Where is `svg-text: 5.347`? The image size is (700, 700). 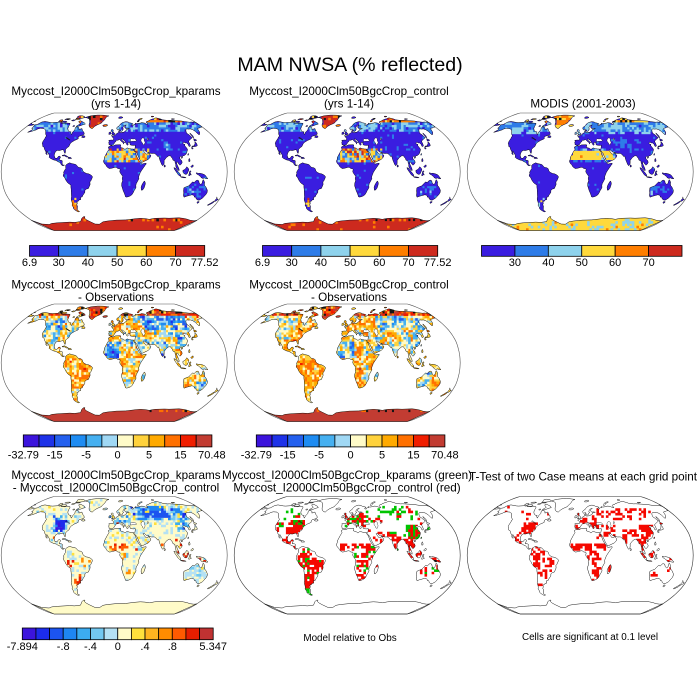 svg-text: 5.347 is located at coordinates (213, 647).